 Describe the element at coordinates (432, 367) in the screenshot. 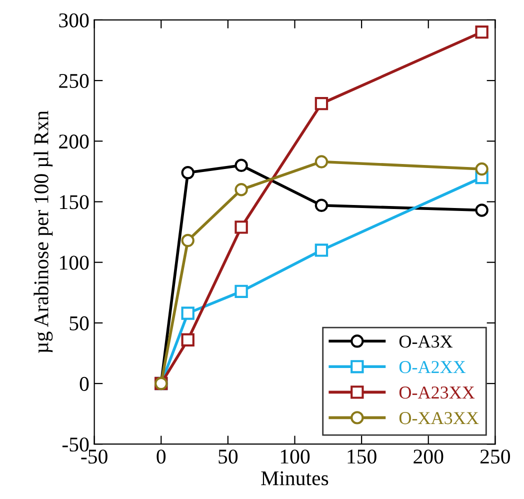

I see `legend-label: O-A2XX` at that location.